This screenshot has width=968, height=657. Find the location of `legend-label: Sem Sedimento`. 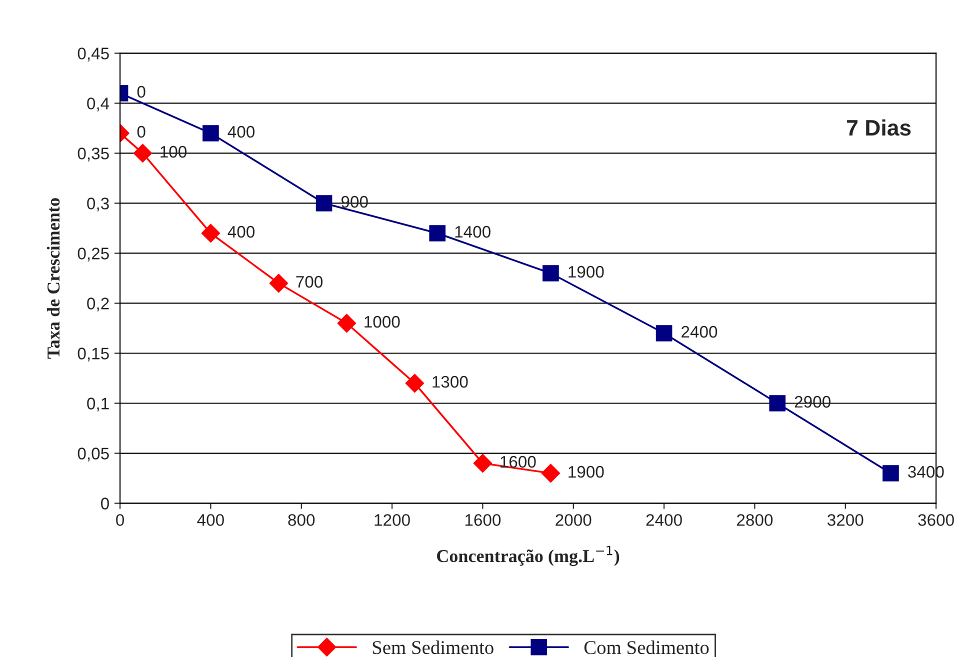

legend-label: Sem Sedimento is located at coordinates (433, 647).